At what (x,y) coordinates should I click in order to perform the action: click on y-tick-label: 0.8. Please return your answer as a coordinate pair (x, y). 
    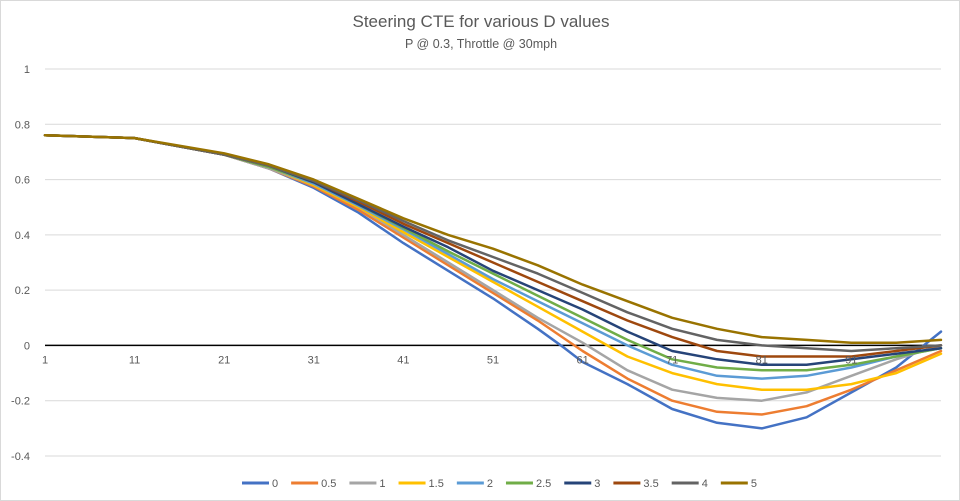
    Looking at the image, I should click on (22, 125).